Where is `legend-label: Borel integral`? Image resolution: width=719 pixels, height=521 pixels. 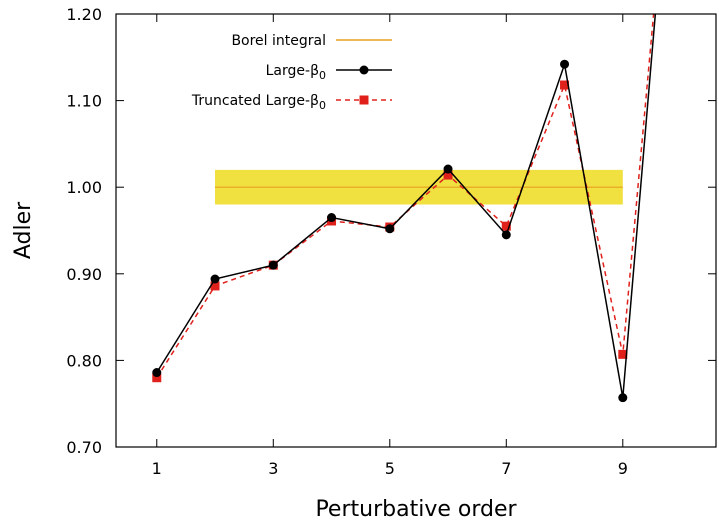 legend-label: Borel integral is located at coordinates (278, 41).